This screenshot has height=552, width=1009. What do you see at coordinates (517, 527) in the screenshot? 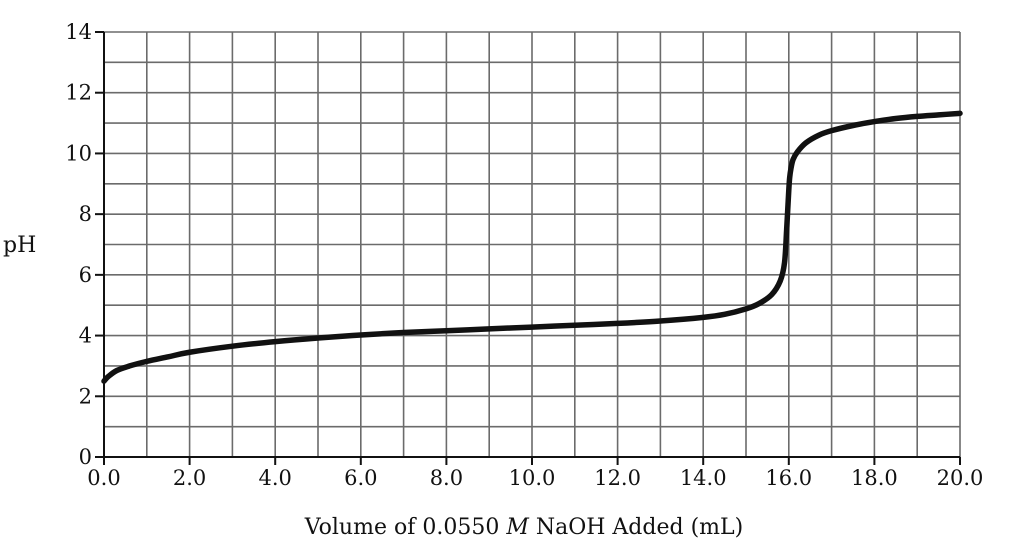
I see `x-axis-title-italic-m: M` at bounding box center [517, 527].